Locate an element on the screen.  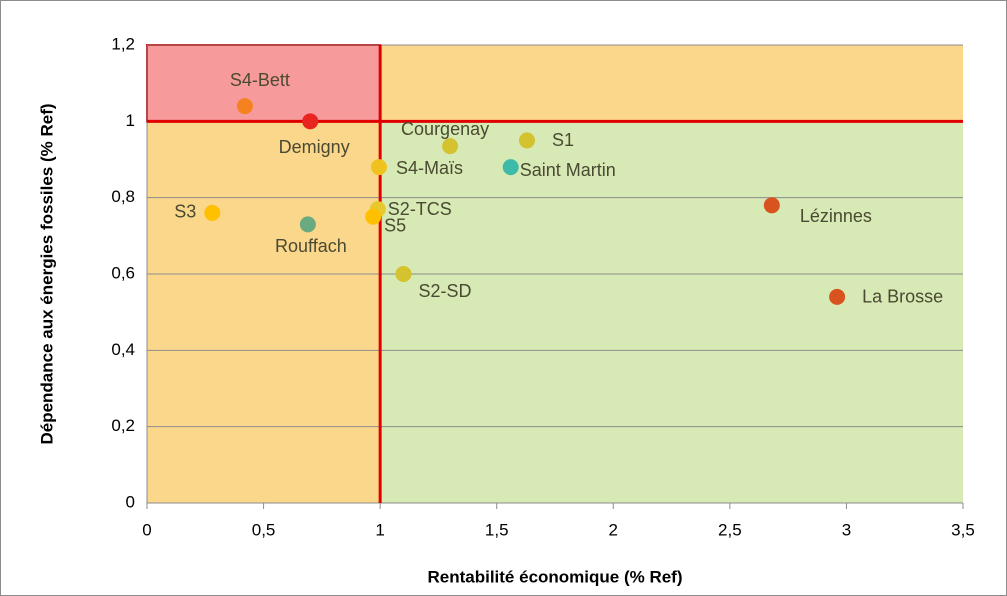
y-tick-label: 1 is located at coordinates (130, 120).